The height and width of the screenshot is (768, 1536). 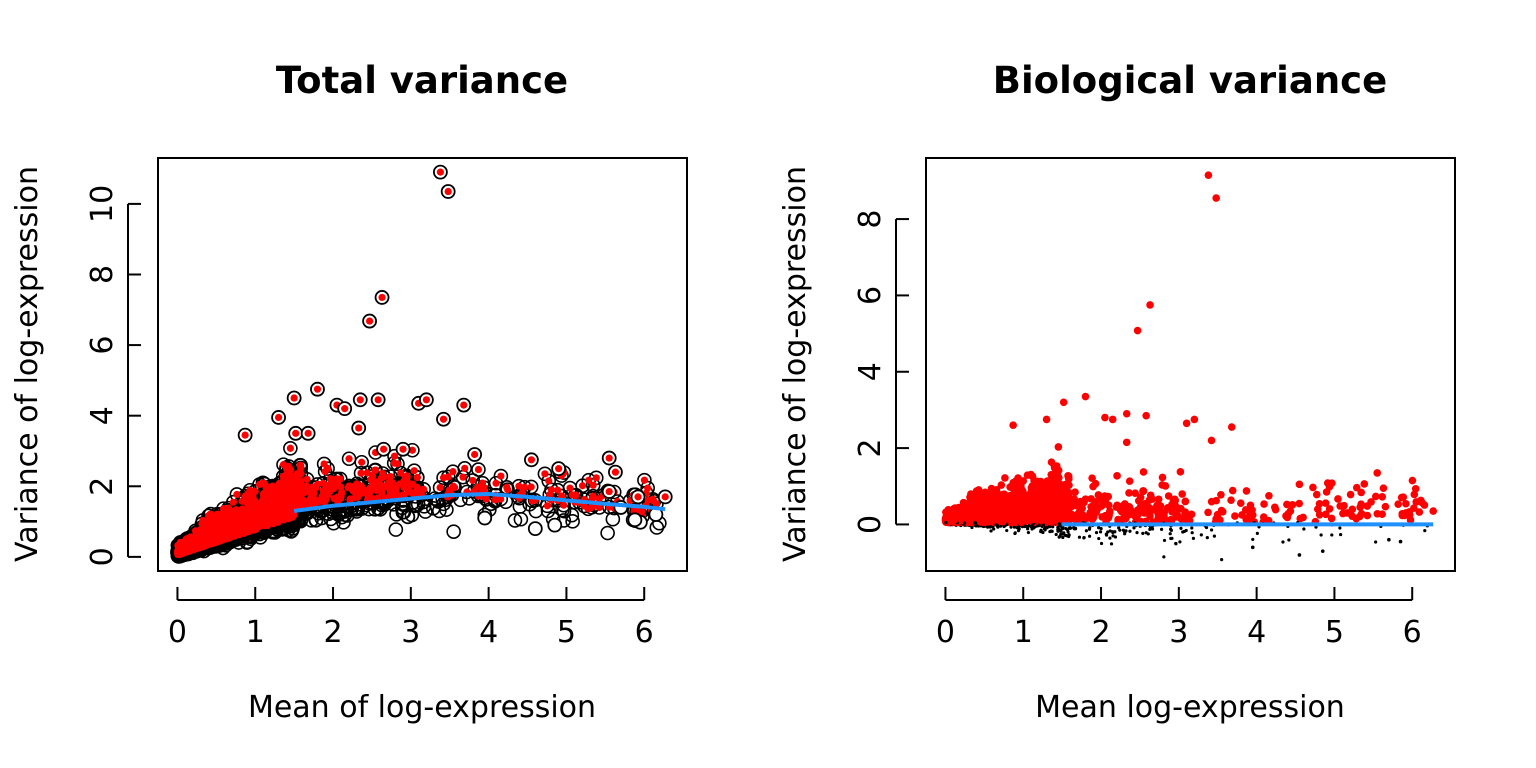 I want to click on y-tick-label: 0, so click(x=102, y=556).